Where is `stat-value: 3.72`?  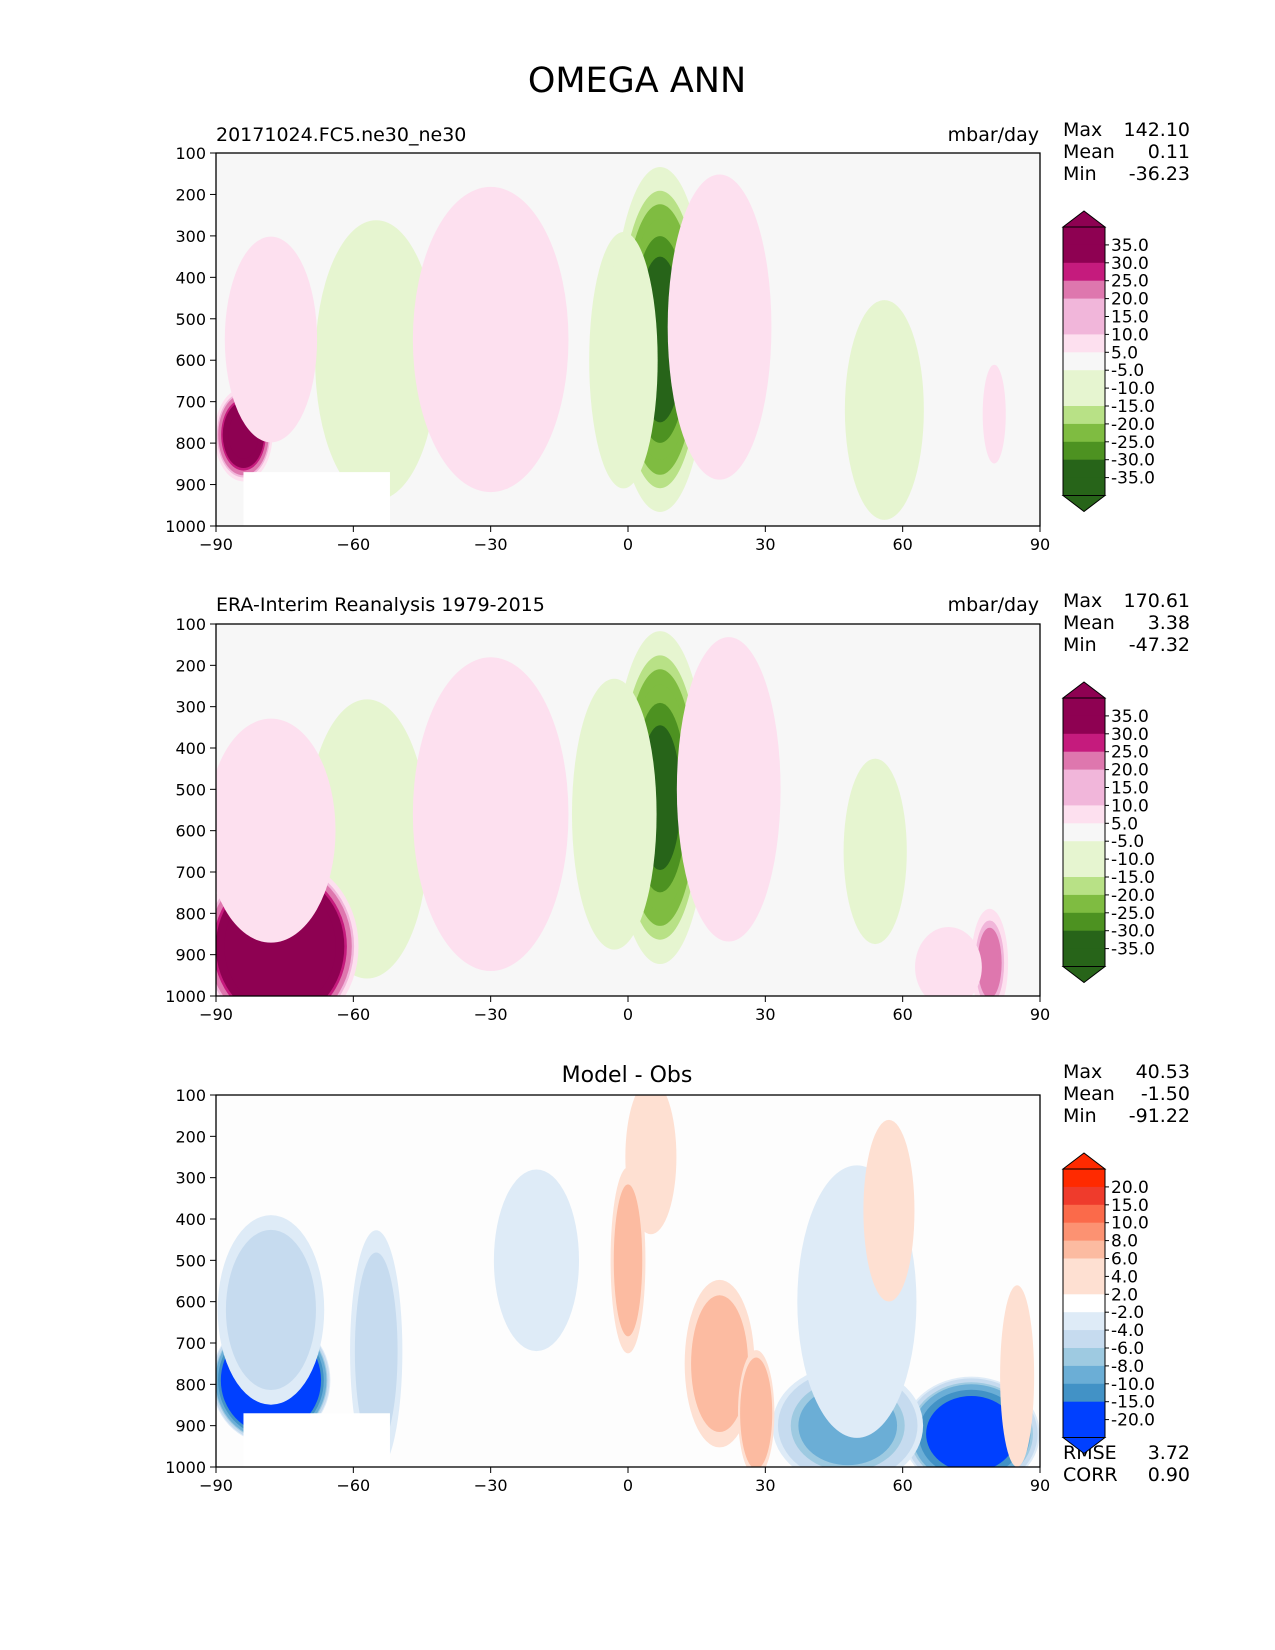 stat-value: 3.72 is located at coordinates (1169, 1453).